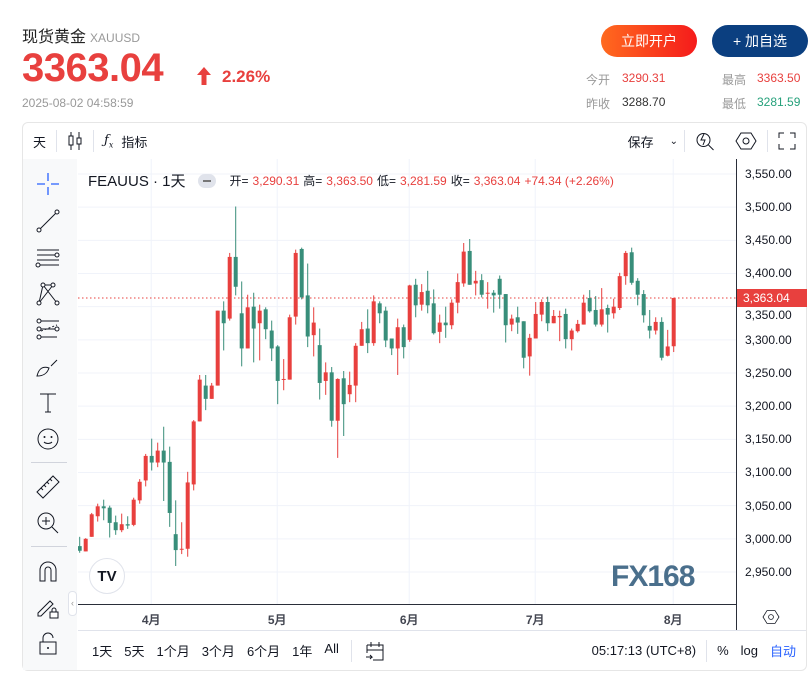  What do you see at coordinates (48, 439) in the screenshot?
I see `emoji-icon` at bounding box center [48, 439].